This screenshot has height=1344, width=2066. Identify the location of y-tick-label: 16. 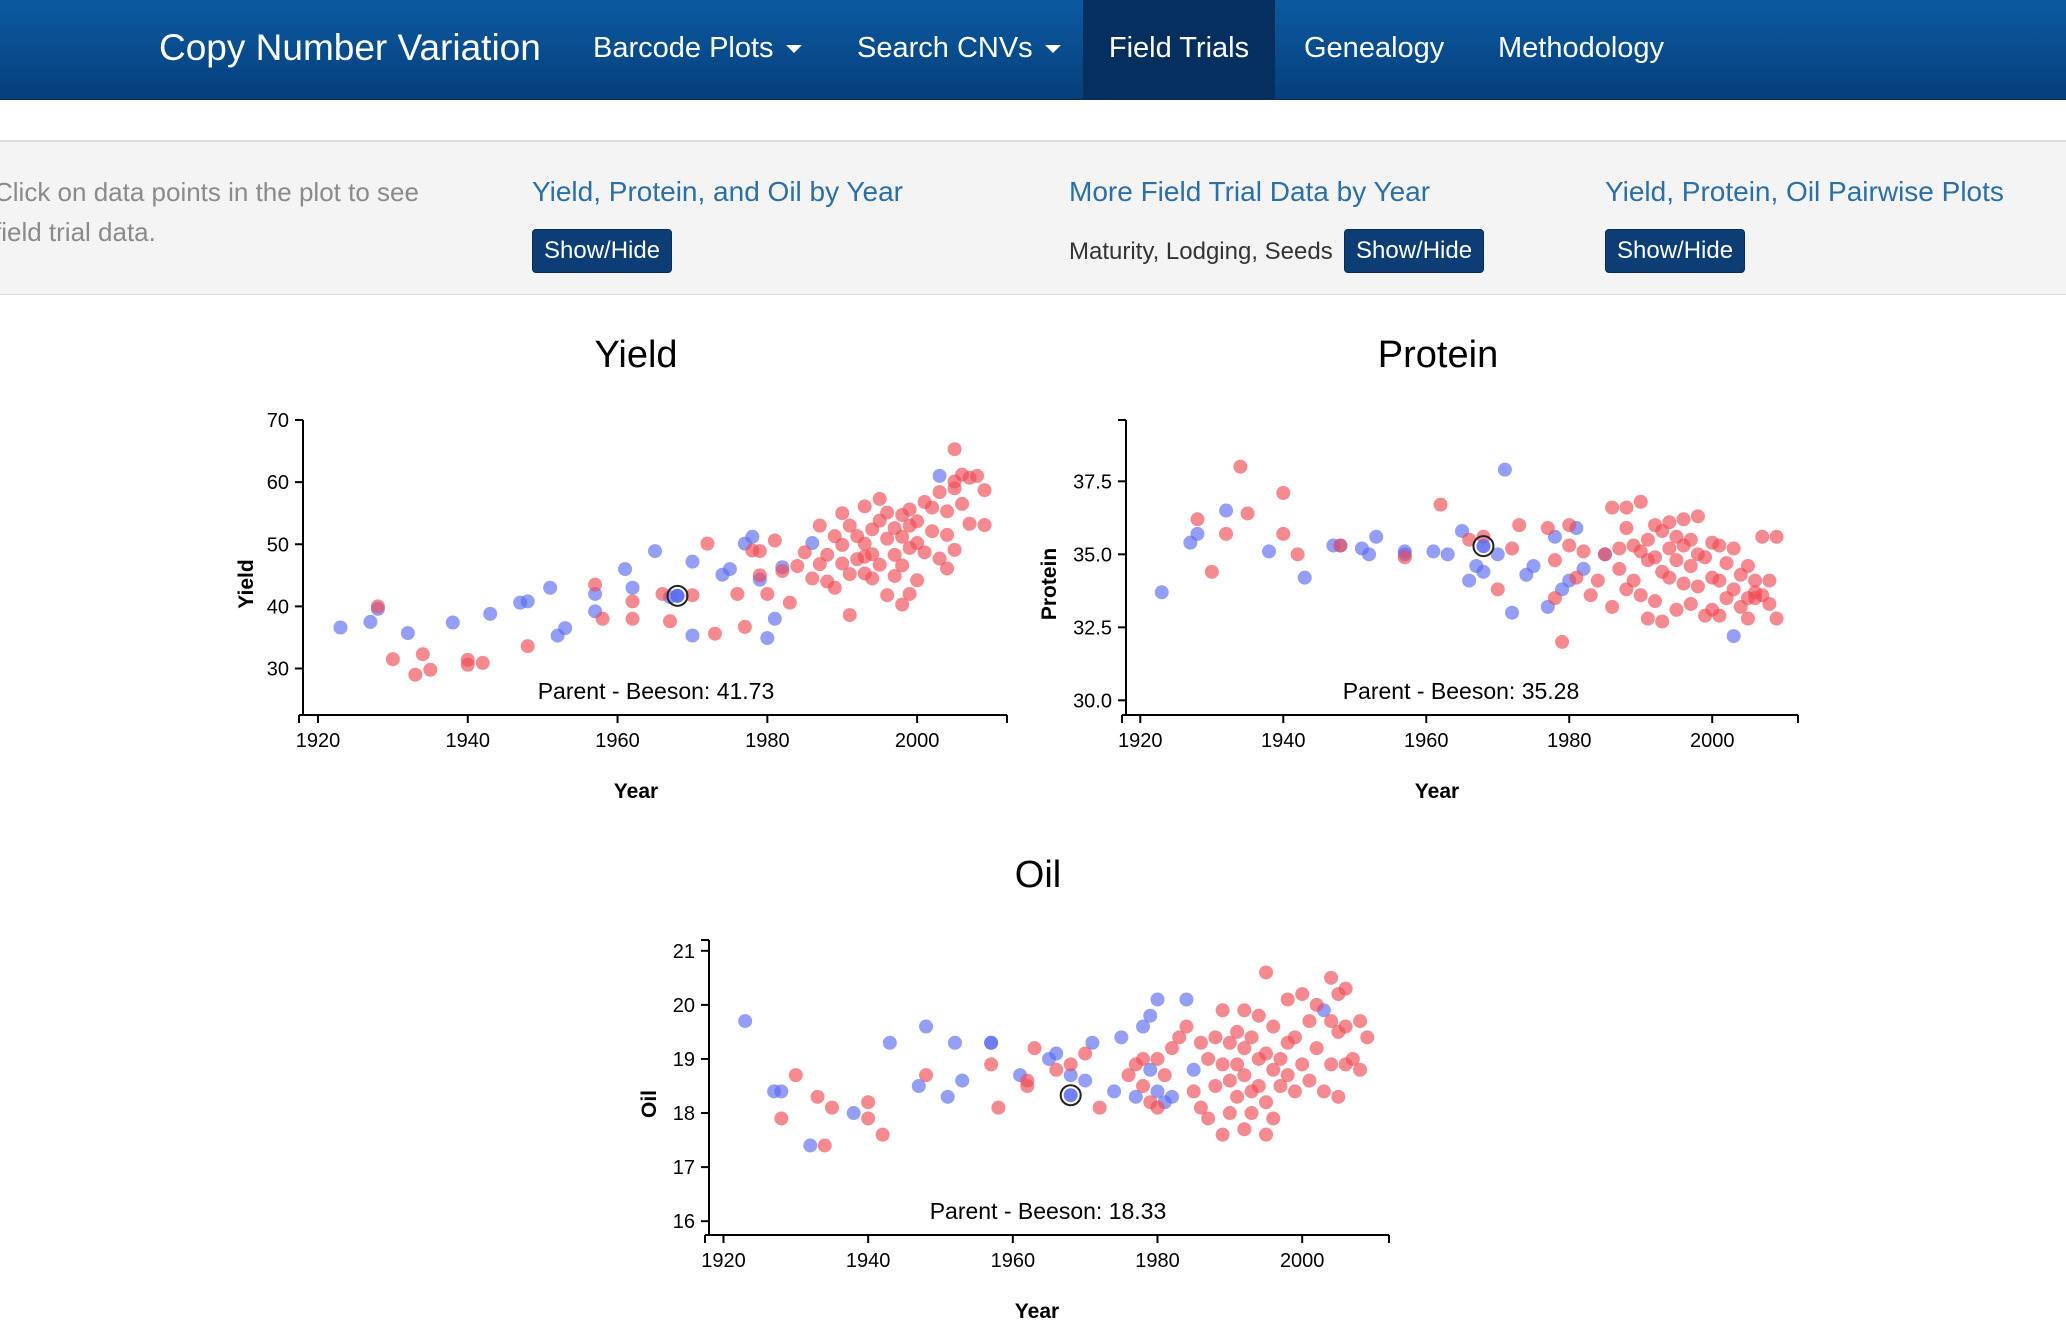
(684, 1222).